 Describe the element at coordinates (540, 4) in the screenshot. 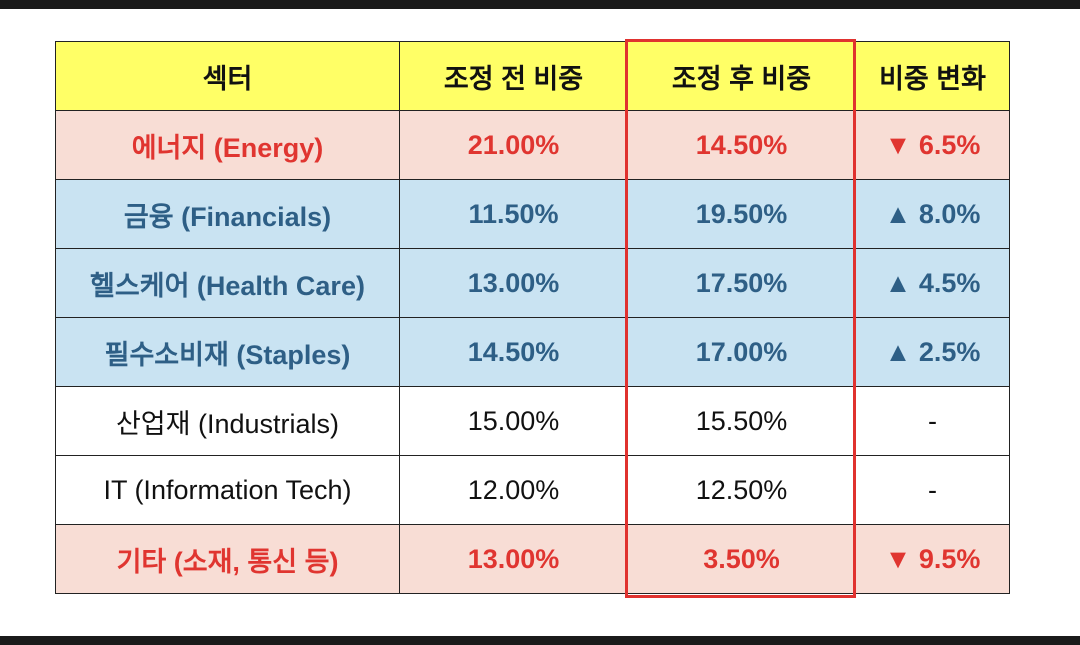

I see `top-bar` at that location.